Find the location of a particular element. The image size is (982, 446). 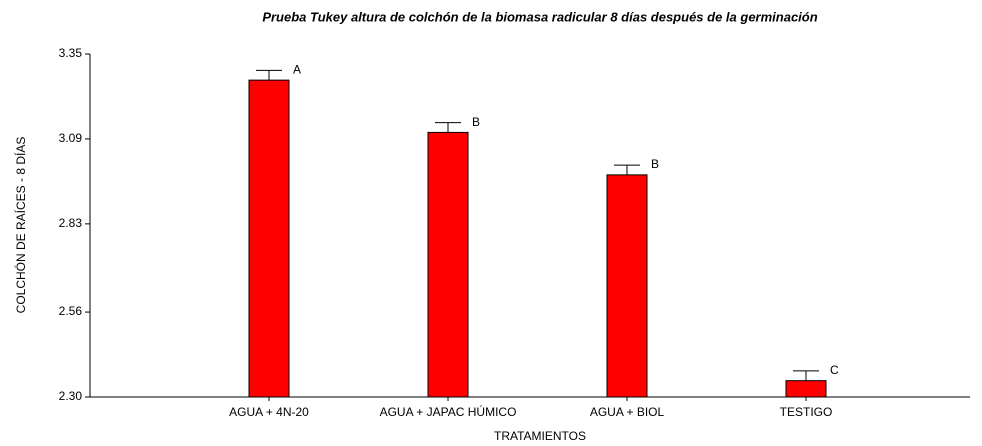

x-tick-label: TESTIGO is located at coordinates (806, 412).